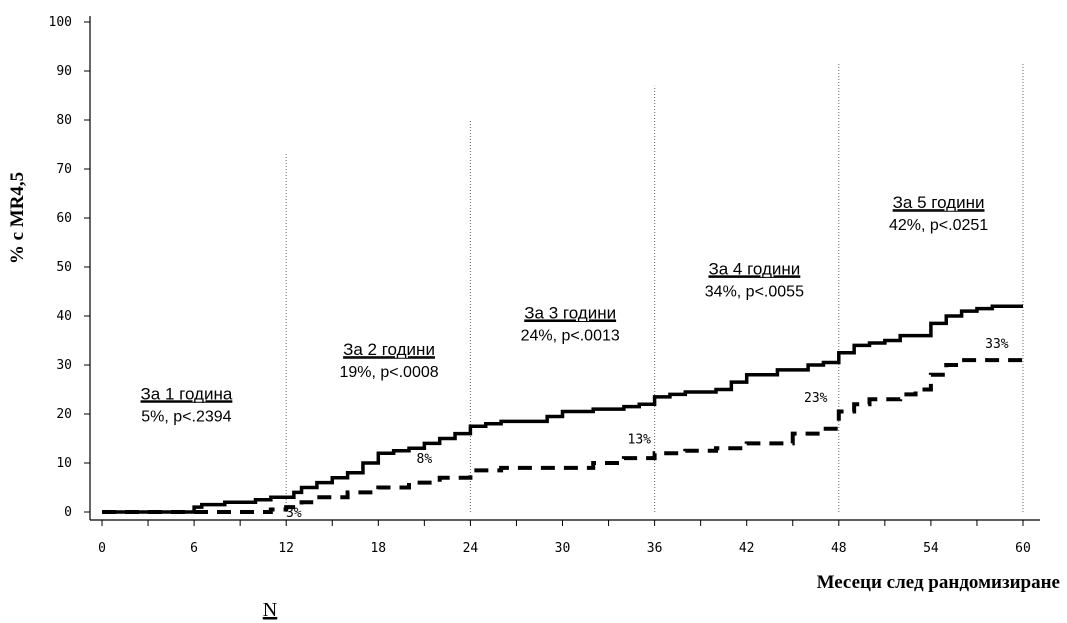 Image resolution: width=1067 pixels, height=623 pixels. I want to click on x-tick-label: 12, so click(286, 548).